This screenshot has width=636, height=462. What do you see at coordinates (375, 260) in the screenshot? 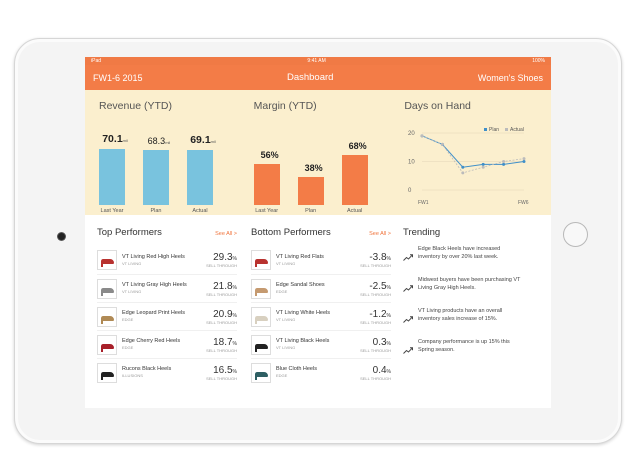
I see `sell-through-metric: -3.8% SELL THROUGH` at bounding box center [375, 260].